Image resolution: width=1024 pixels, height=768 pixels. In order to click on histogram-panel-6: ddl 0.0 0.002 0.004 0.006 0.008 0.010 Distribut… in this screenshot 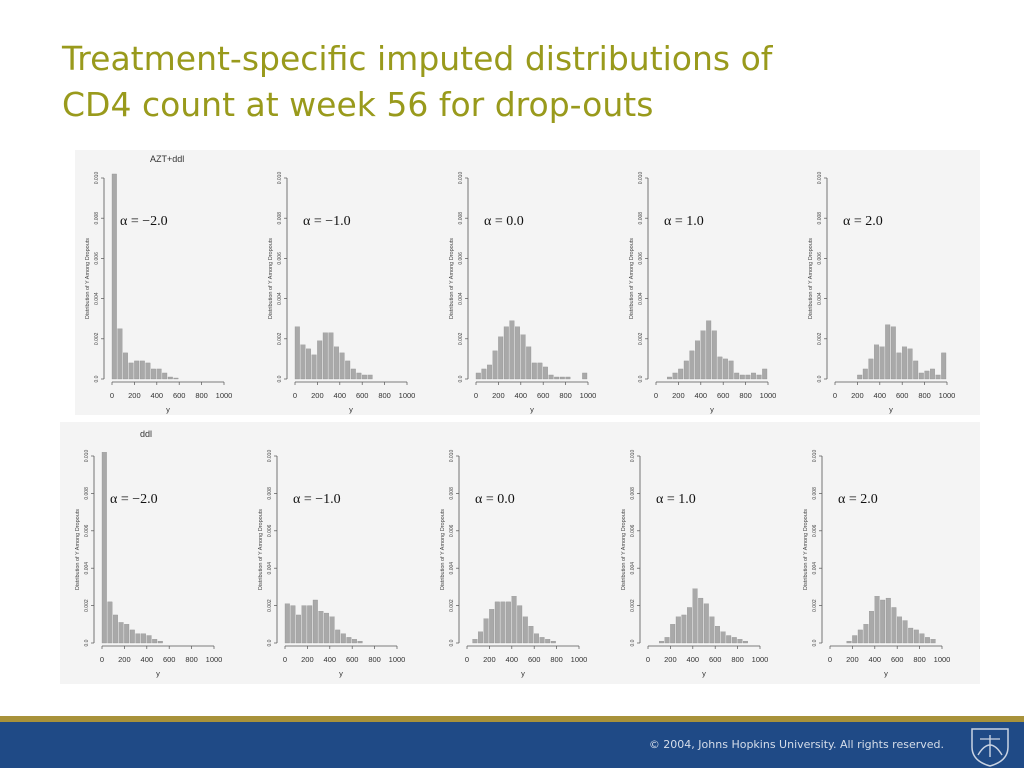, I will do `click(148, 553)`.